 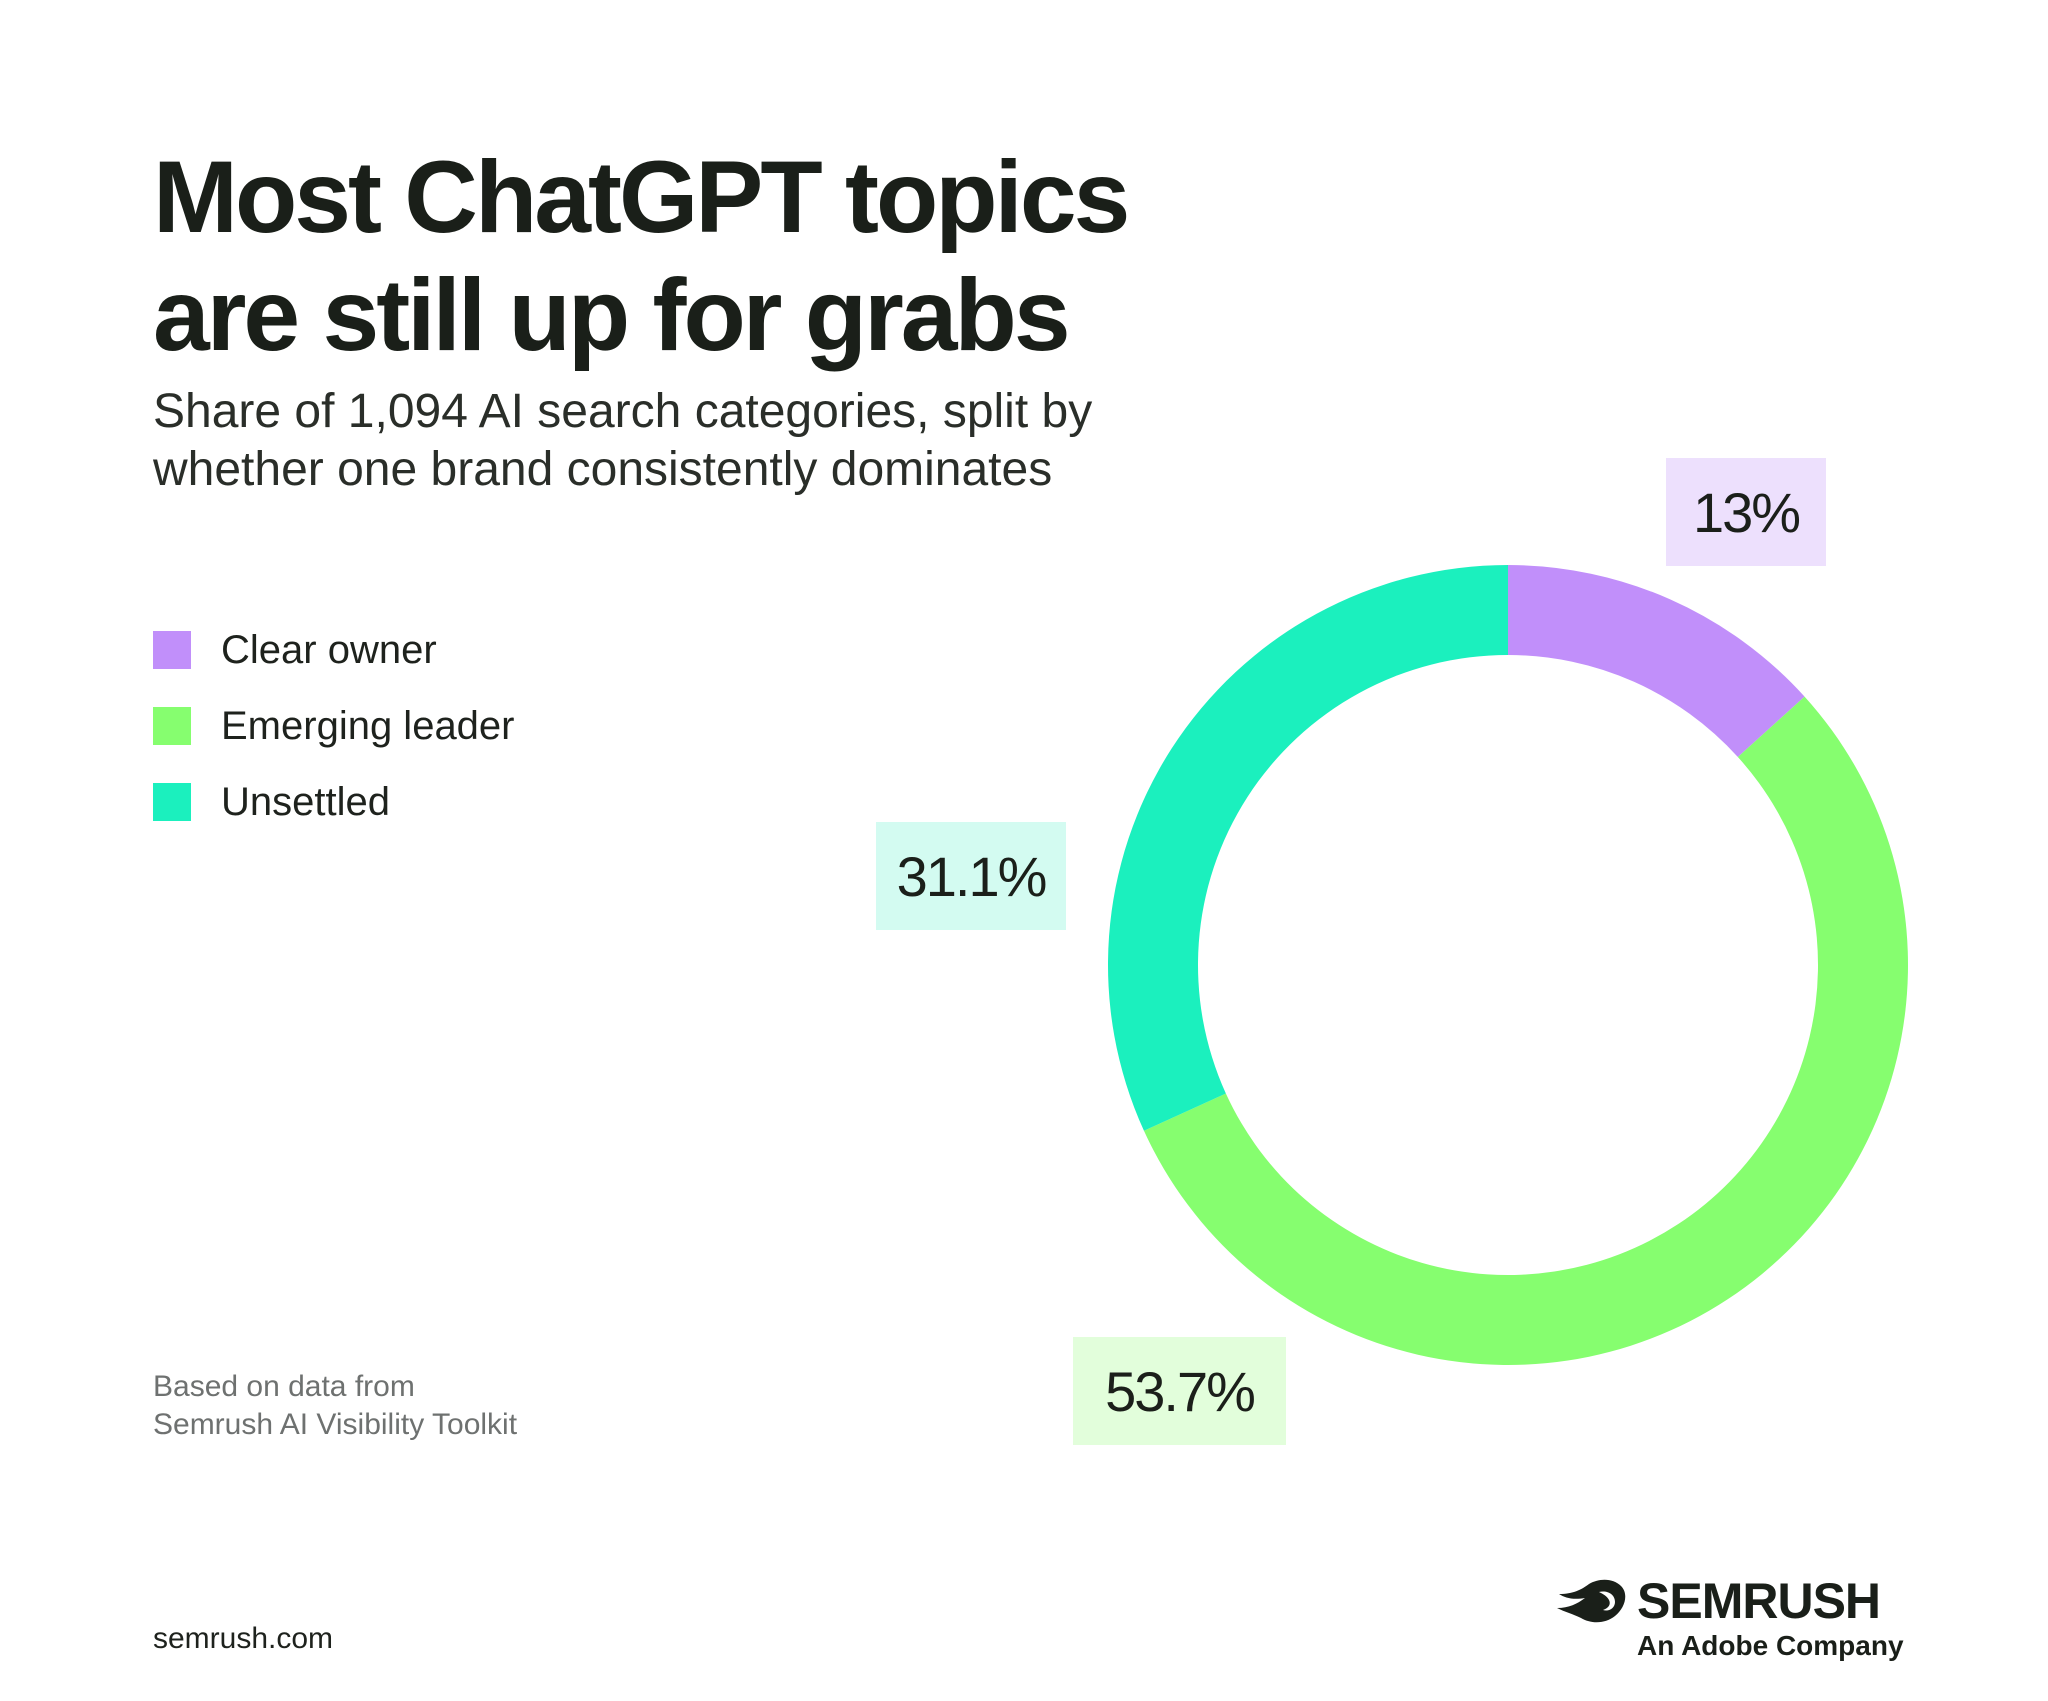 I want to click on subtitle-line-2: whether one brand consistently dominates, so click(x=603, y=469).